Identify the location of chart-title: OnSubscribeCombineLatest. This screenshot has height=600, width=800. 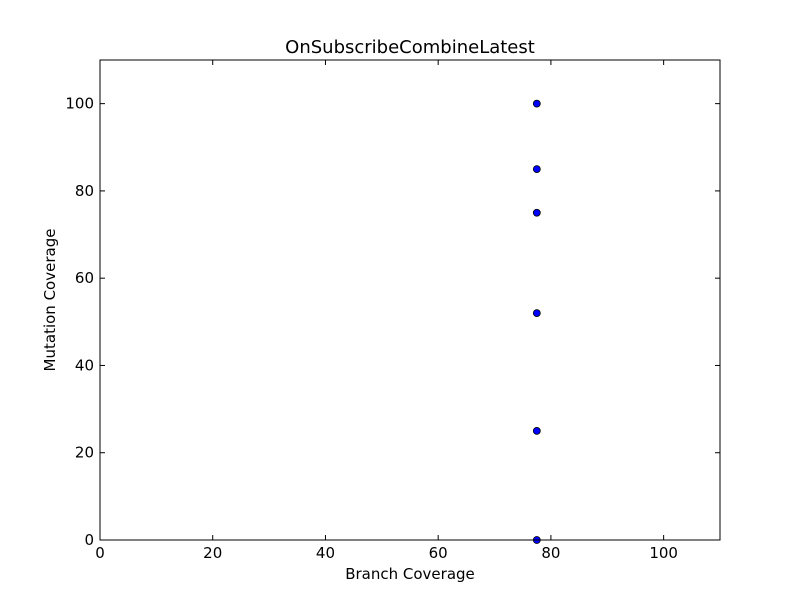
(410, 47).